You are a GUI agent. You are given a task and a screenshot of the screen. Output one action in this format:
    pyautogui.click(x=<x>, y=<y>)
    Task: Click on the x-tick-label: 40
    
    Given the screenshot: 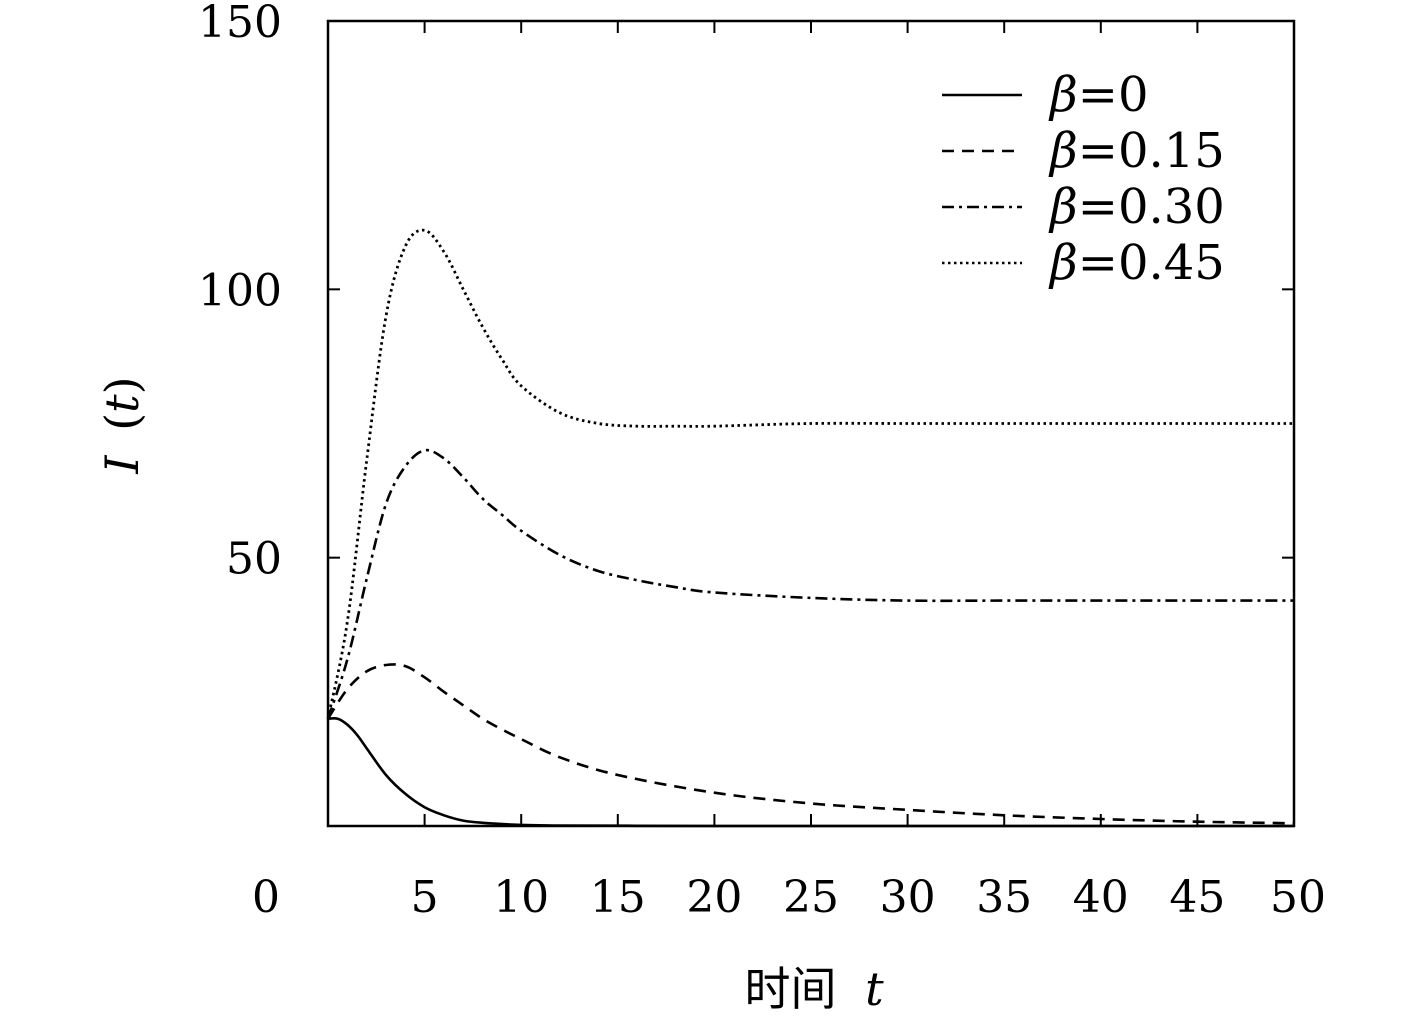 What is the action you would take?
    pyautogui.click(x=1101, y=897)
    